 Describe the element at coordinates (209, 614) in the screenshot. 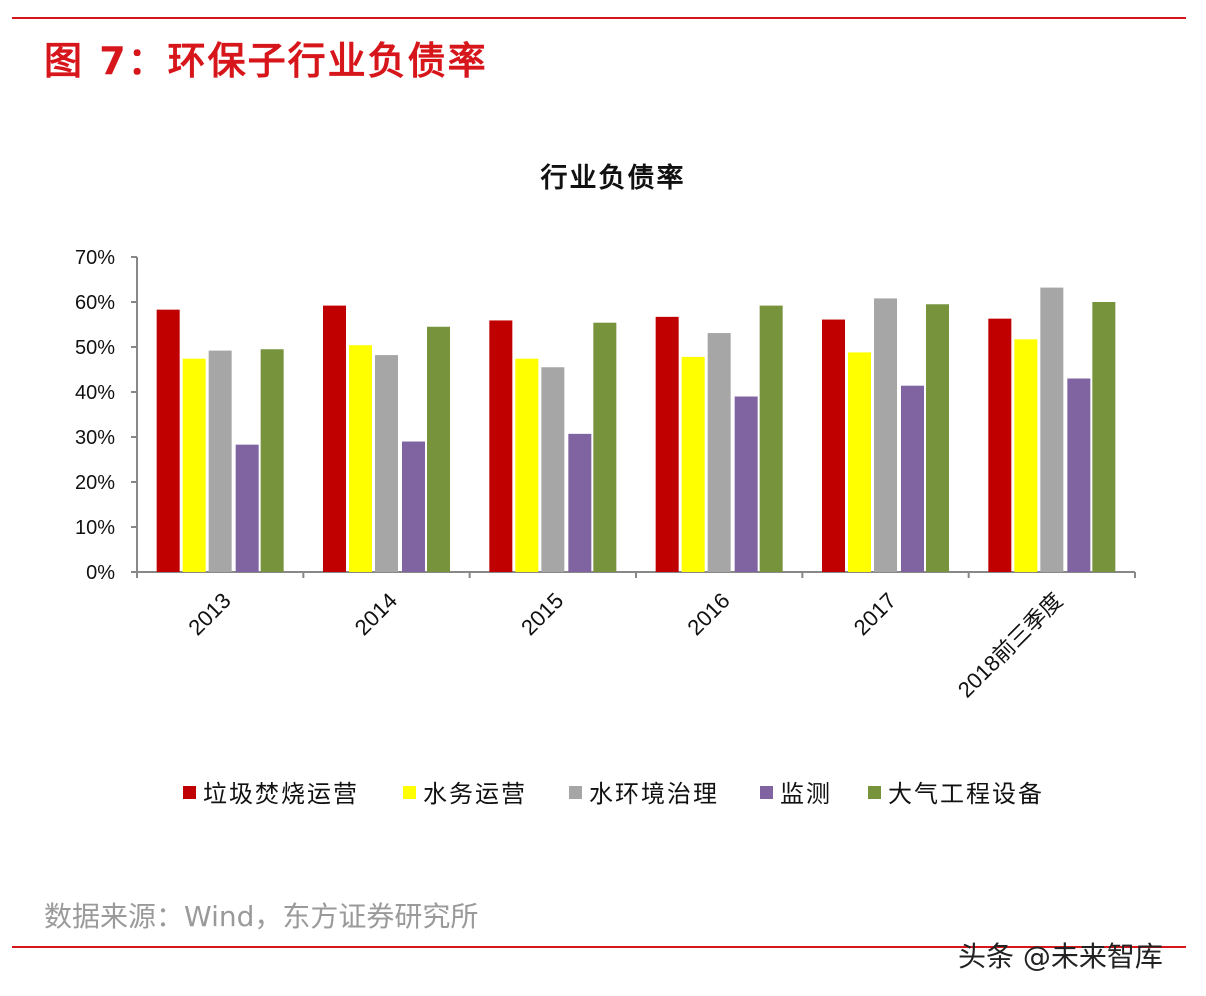

I see `x-category-label: 2013` at that location.